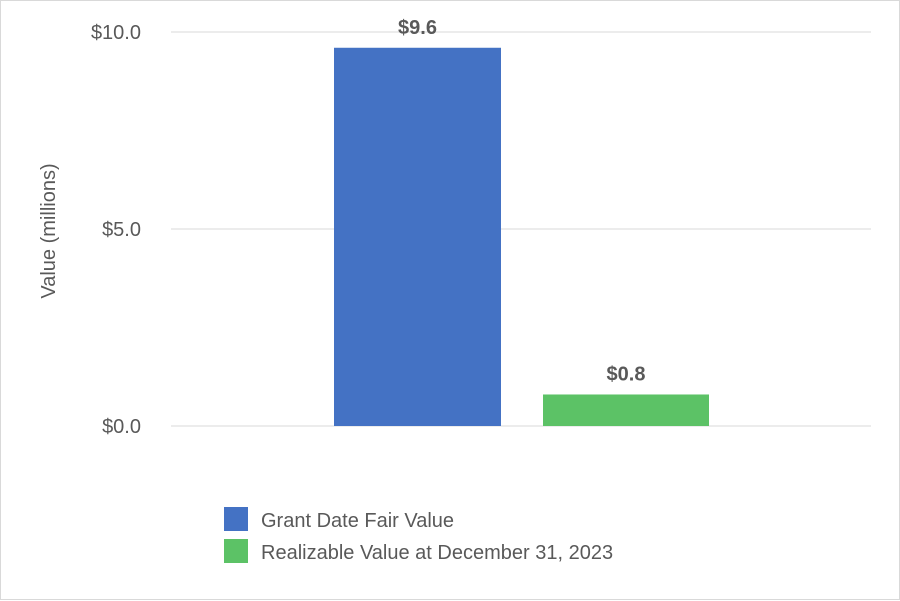 The image size is (900, 601). Describe the element at coordinates (49, 230) in the screenshot. I see `y-axis-label: Value (millions)` at that location.